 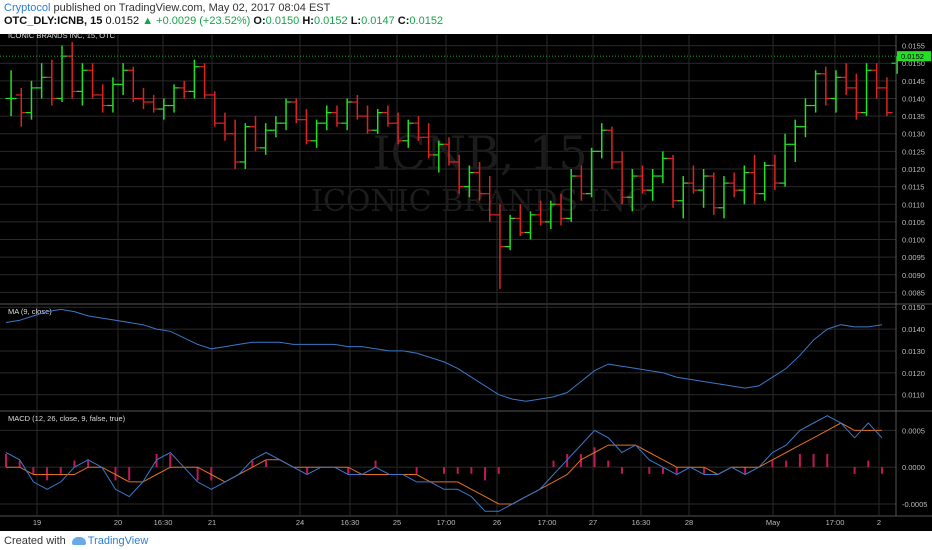 I want to click on x-axis-label: 20, so click(x=118, y=522).